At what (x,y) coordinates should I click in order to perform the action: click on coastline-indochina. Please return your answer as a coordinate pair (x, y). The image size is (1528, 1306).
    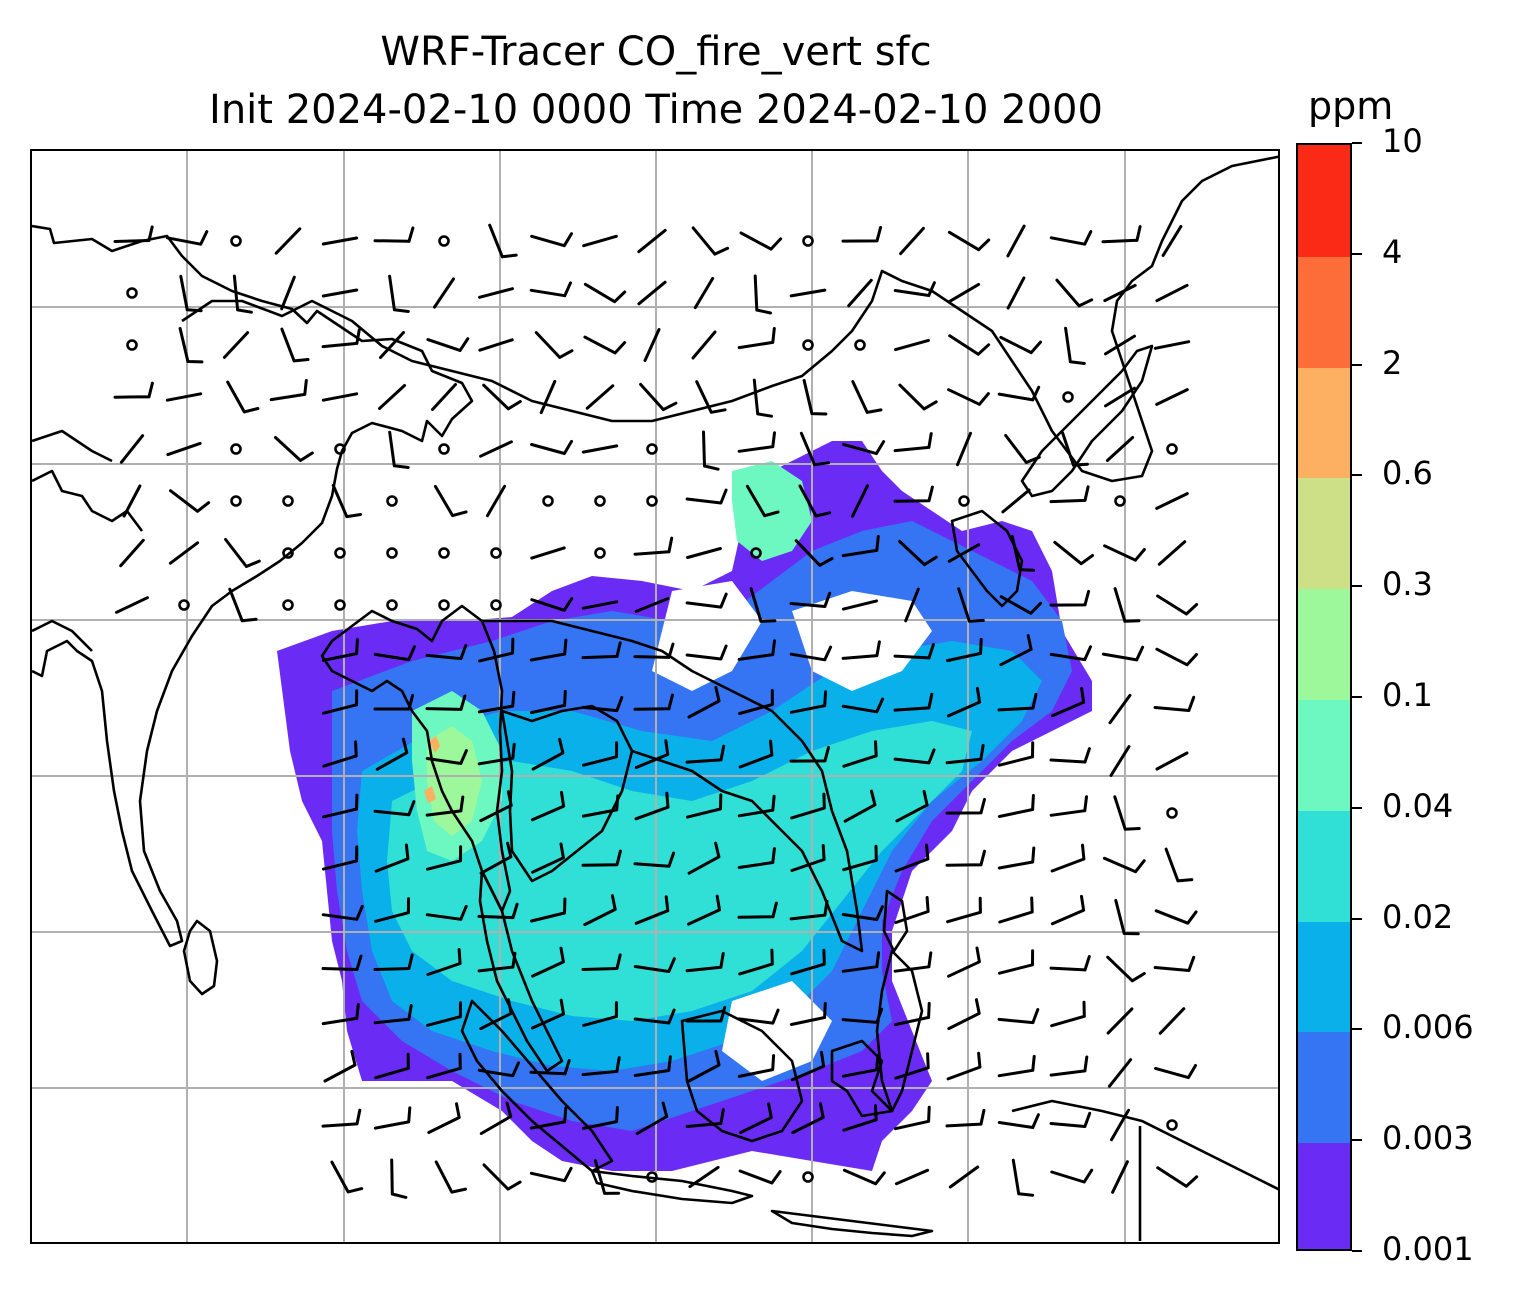
    Looking at the image, I should click on (567, 793).